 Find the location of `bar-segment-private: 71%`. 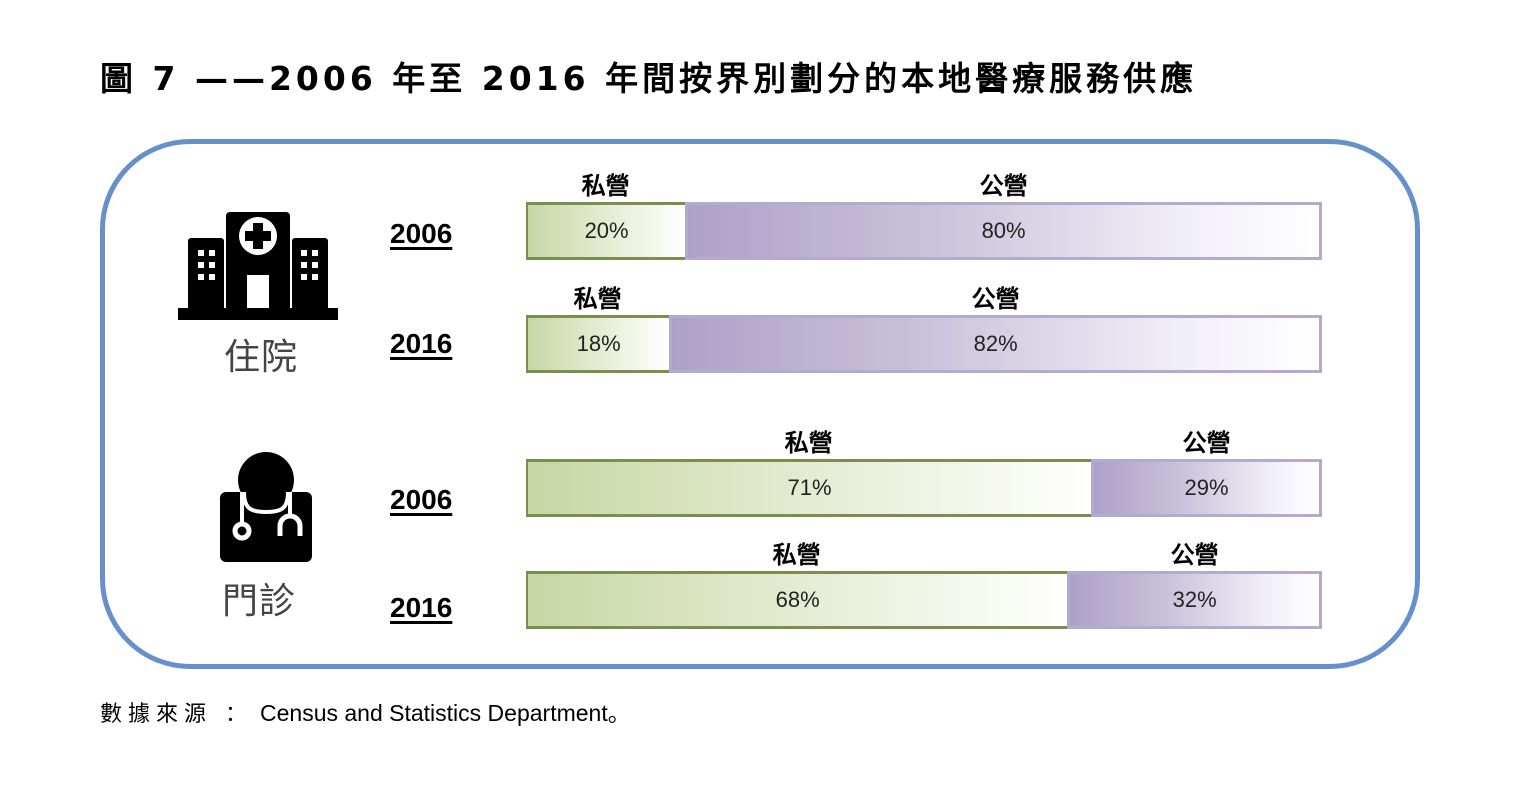

bar-segment-private: 71% is located at coordinates (809, 488).